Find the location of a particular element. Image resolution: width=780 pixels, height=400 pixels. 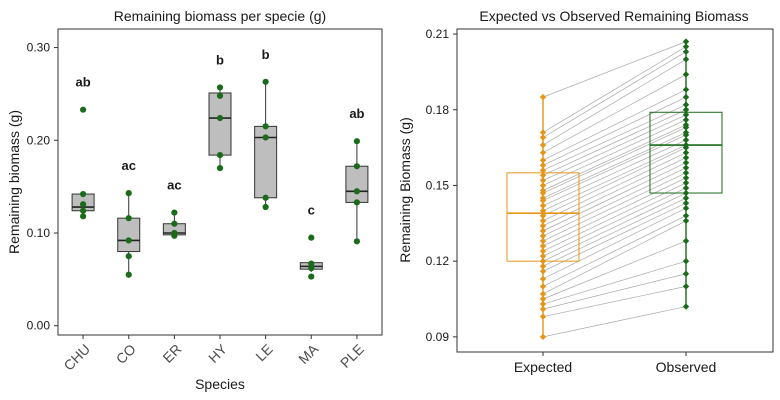

left-y-tick-label: 0.20 is located at coordinates (39, 140).